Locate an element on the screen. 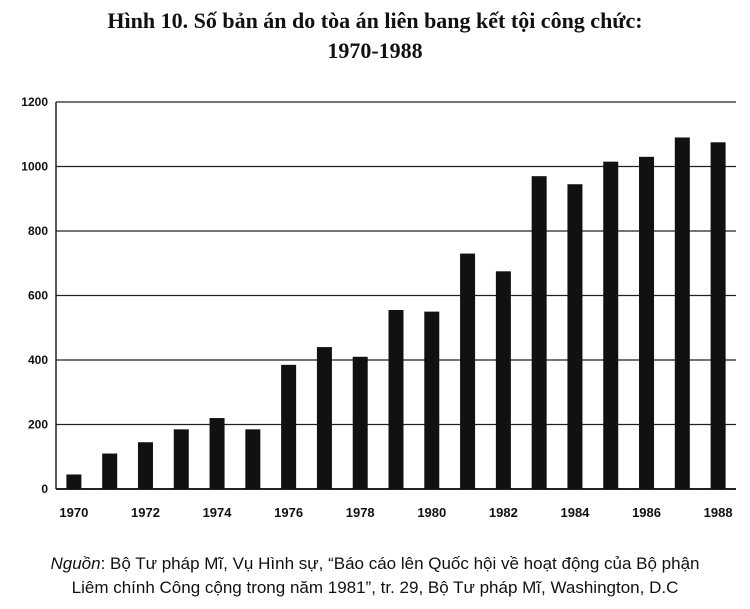  bar-1980 is located at coordinates (432, 400).